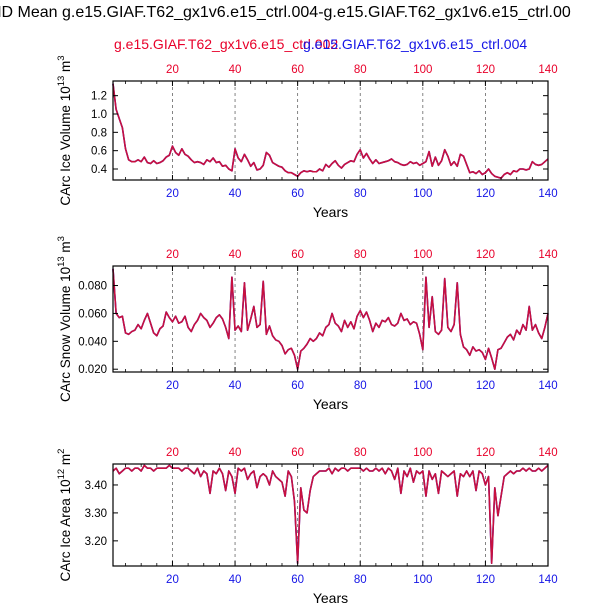 This screenshot has height=614, width=615. I want to click on ice-volume-xtick-label-top: 60, so click(297, 70).